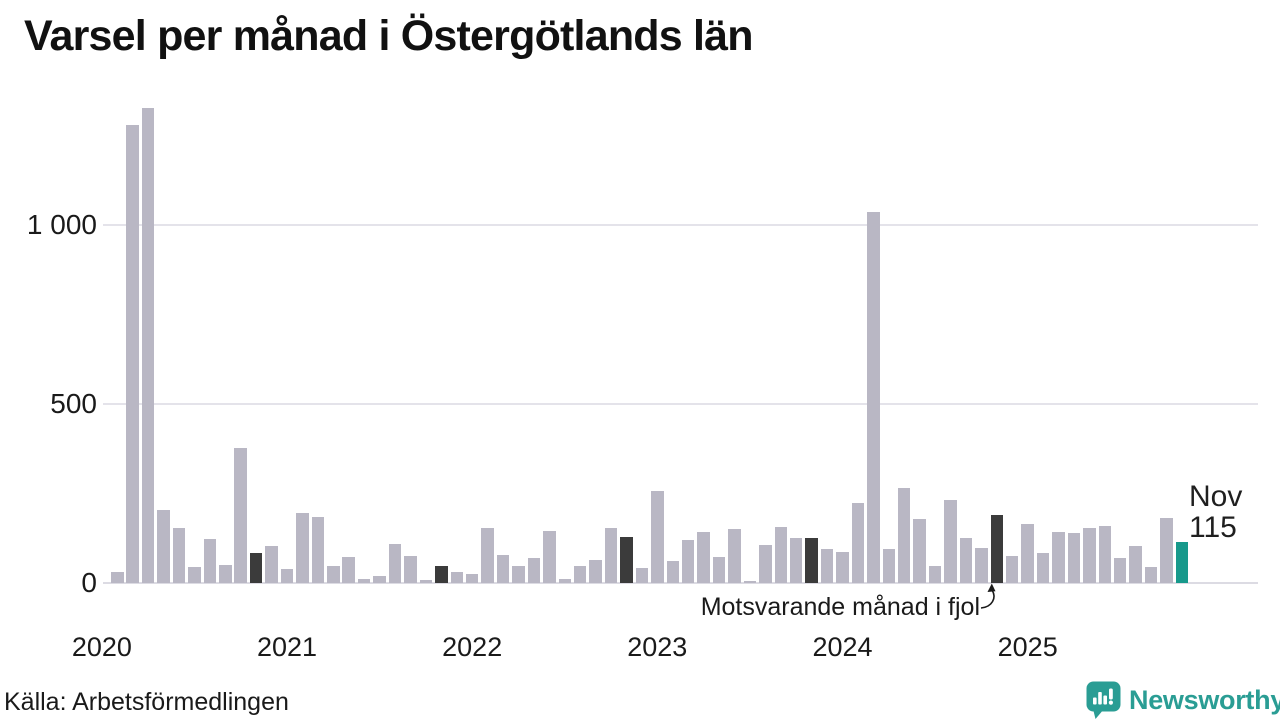 The height and width of the screenshot is (720, 1280). I want to click on newsworthy-logo-icon, so click(1103, 700).